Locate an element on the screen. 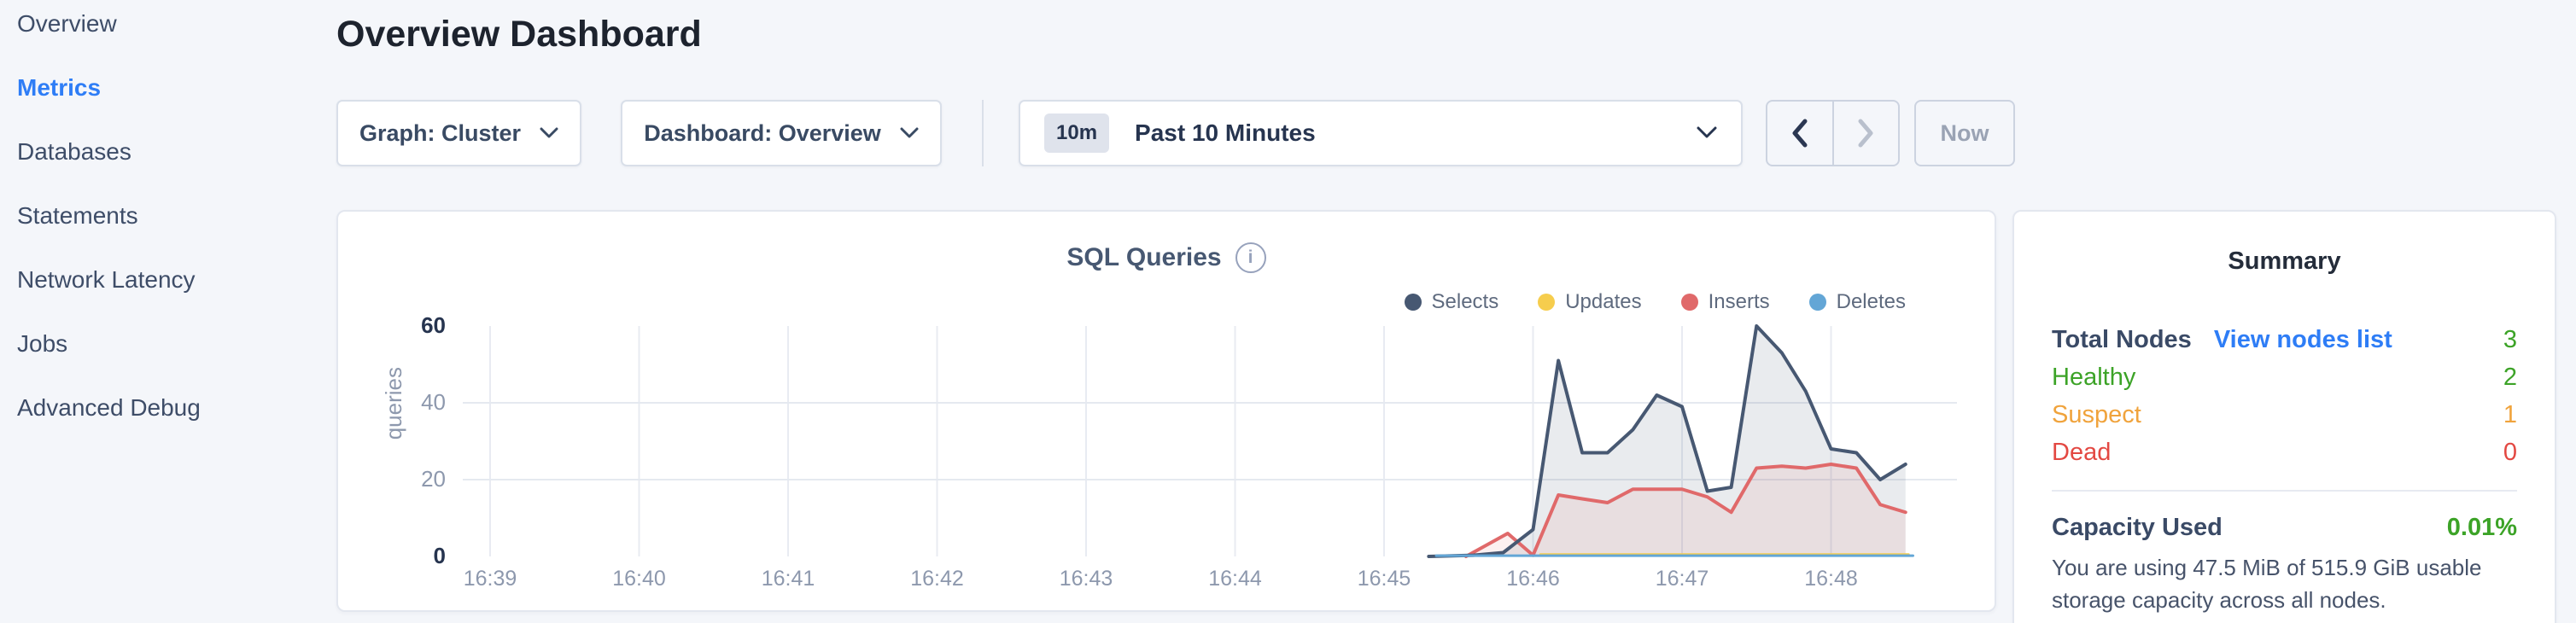 The width and height of the screenshot is (2576, 623). y-axis-title: queries is located at coordinates (393, 403).